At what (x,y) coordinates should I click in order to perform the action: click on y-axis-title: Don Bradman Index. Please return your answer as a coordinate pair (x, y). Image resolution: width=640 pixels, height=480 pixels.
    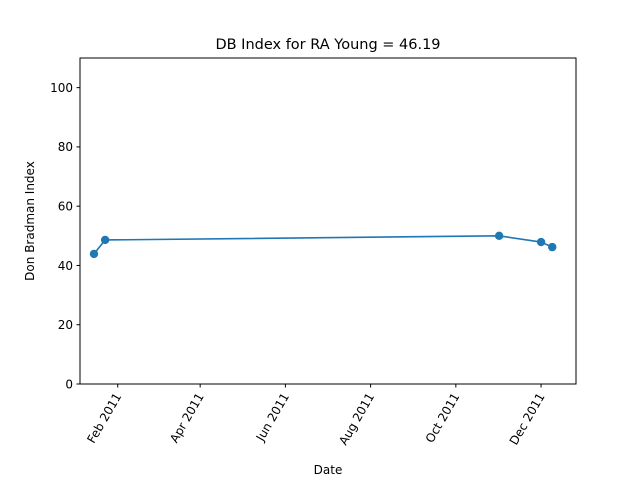
    Looking at the image, I should click on (30, 221).